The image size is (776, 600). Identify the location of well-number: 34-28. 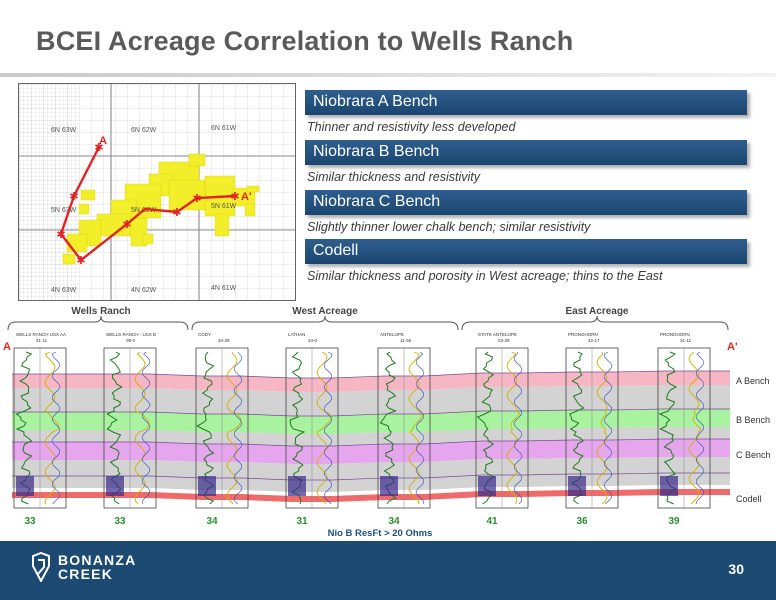
(224, 340).